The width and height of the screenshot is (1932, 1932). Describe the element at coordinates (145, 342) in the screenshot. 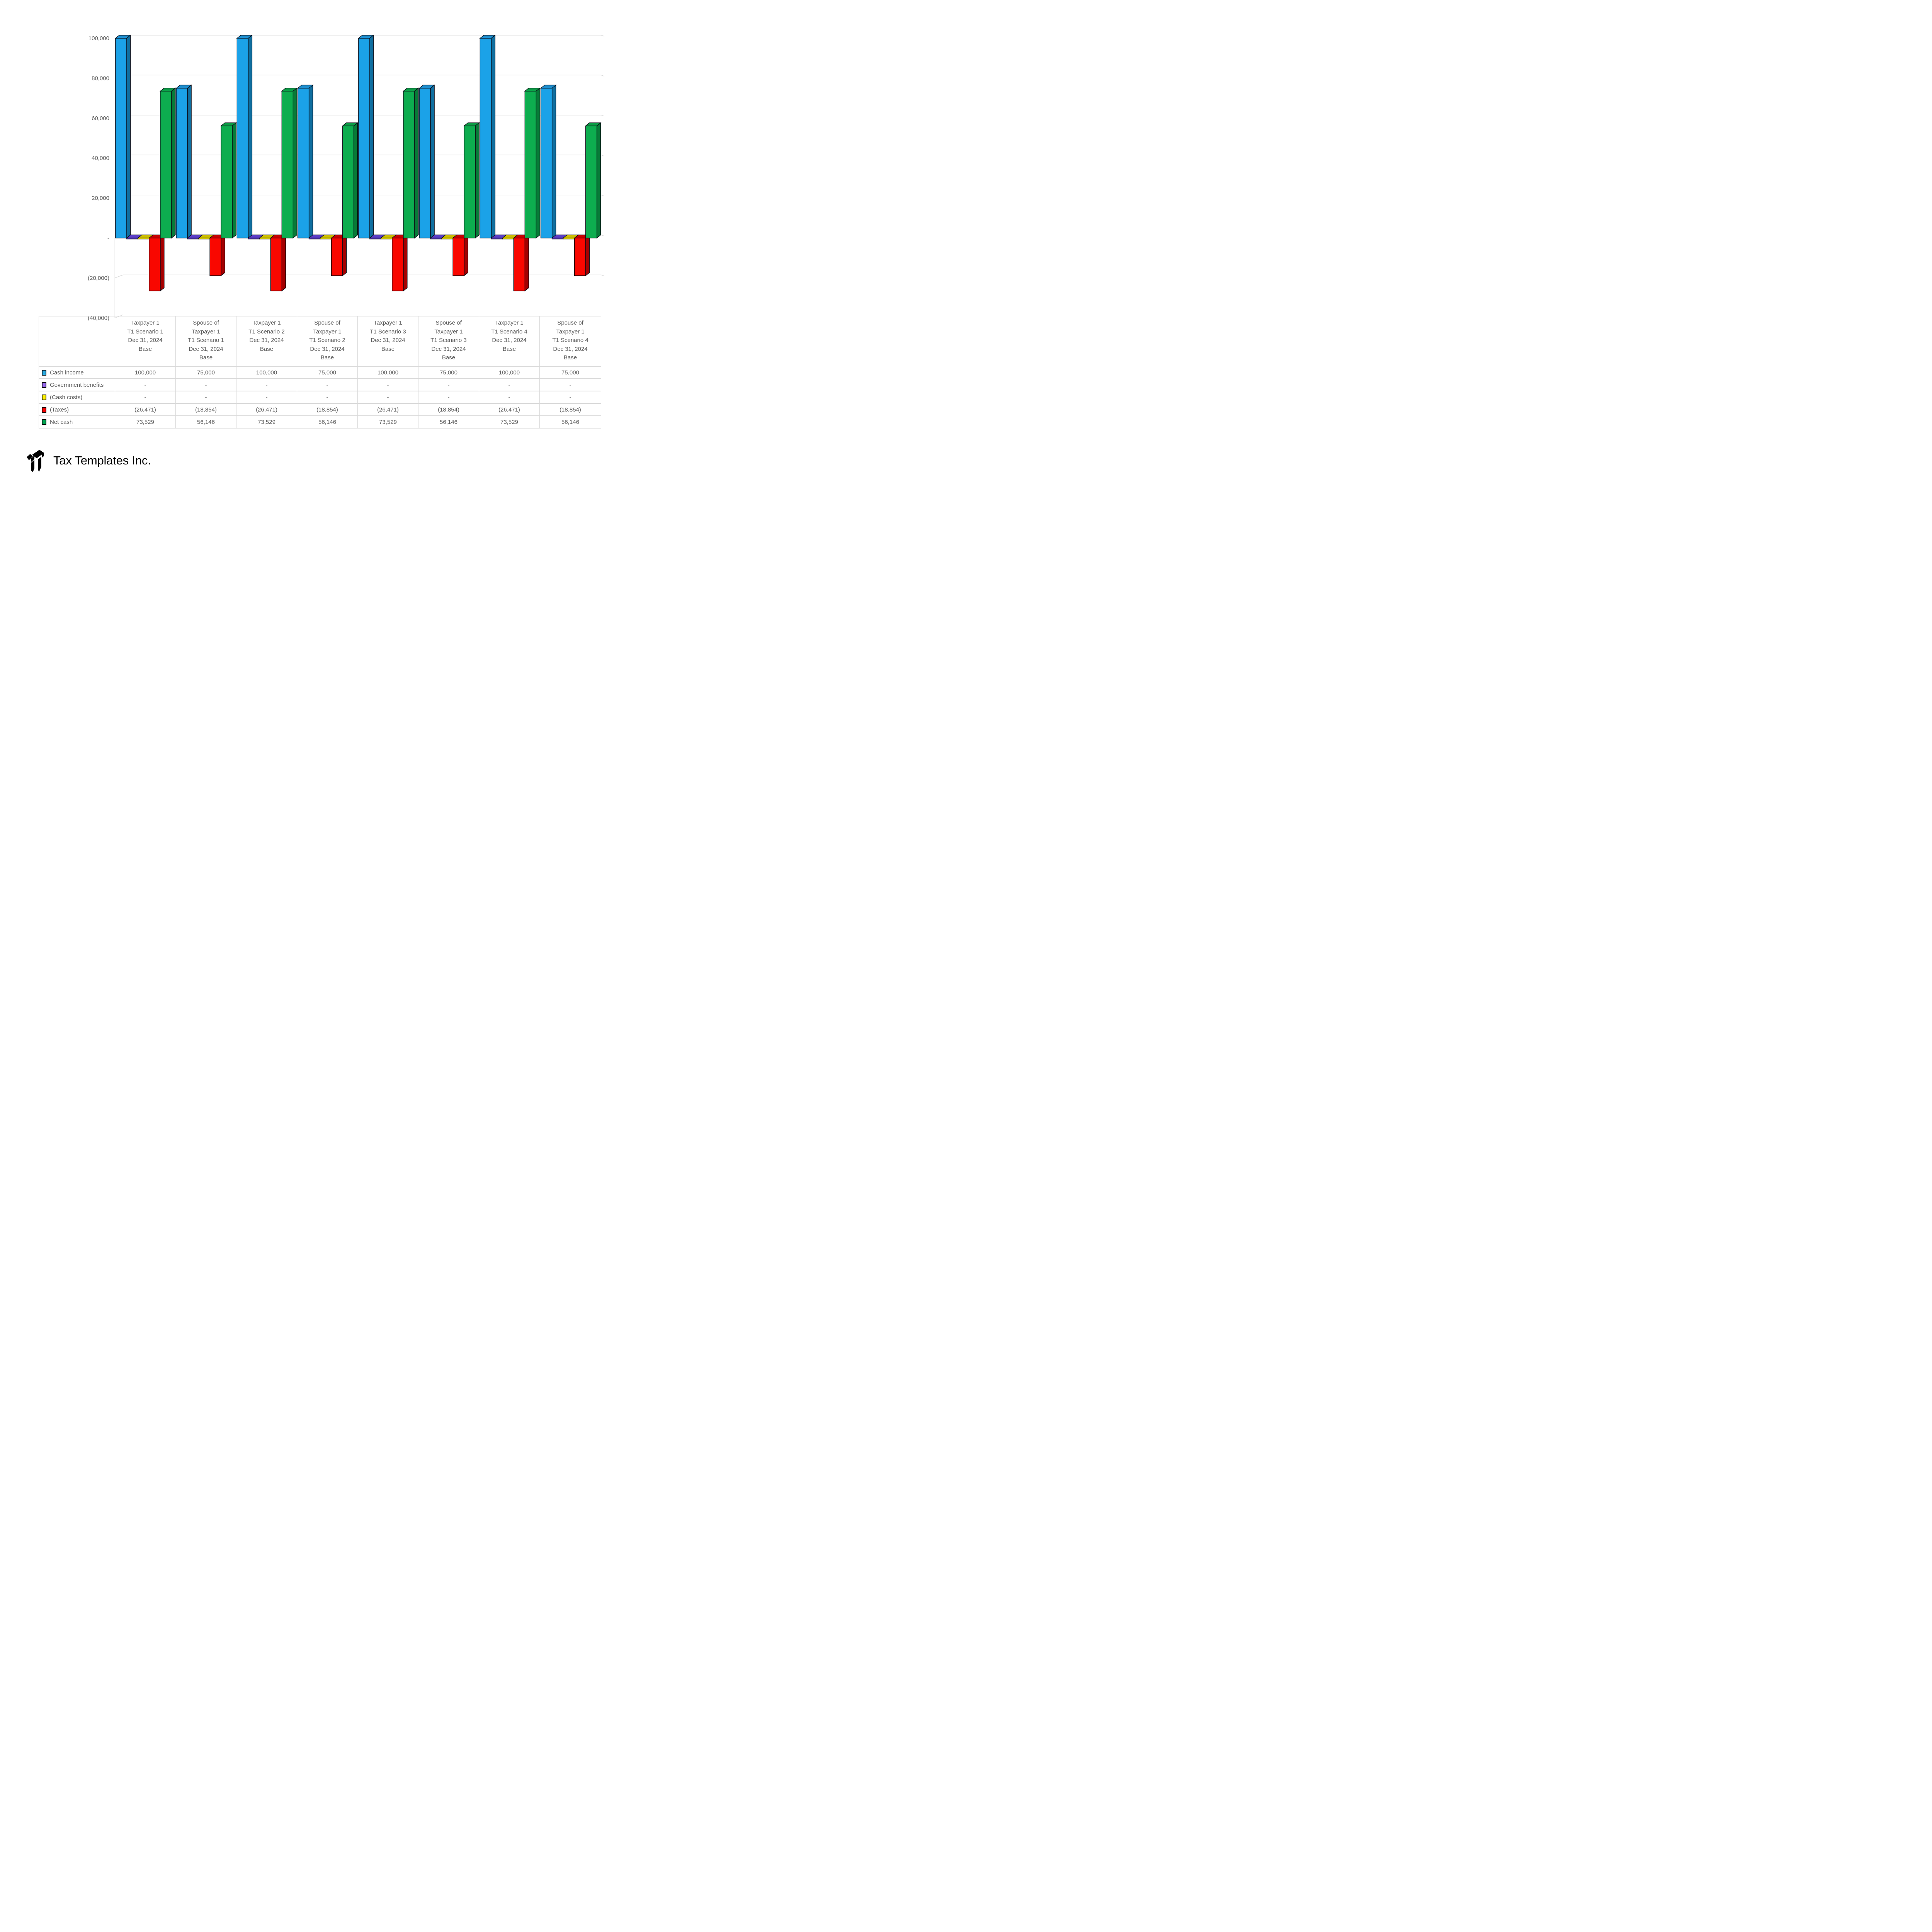

I see `column-header-1: Taxpayer 1 T1 Scenario 1 Dec 31, 2024 Base` at that location.